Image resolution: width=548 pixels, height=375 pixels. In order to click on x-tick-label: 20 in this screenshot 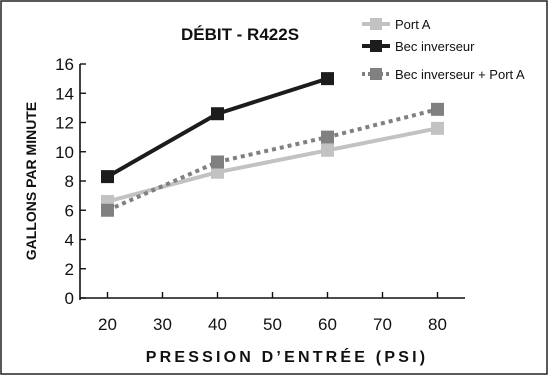, I will do `click(107, 324)`.